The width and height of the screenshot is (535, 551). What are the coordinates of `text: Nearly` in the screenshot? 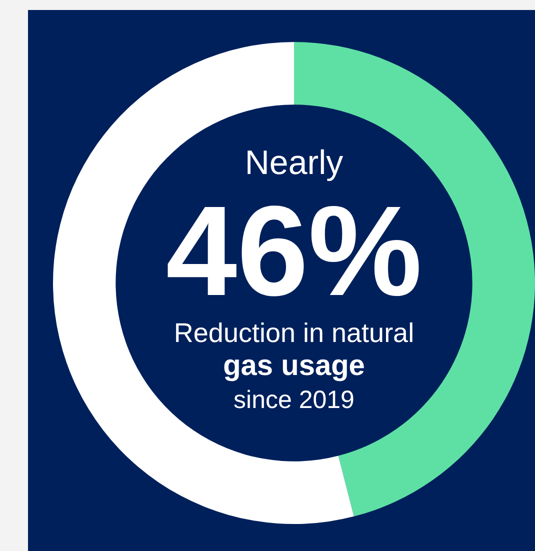 It's located at (294, 163).